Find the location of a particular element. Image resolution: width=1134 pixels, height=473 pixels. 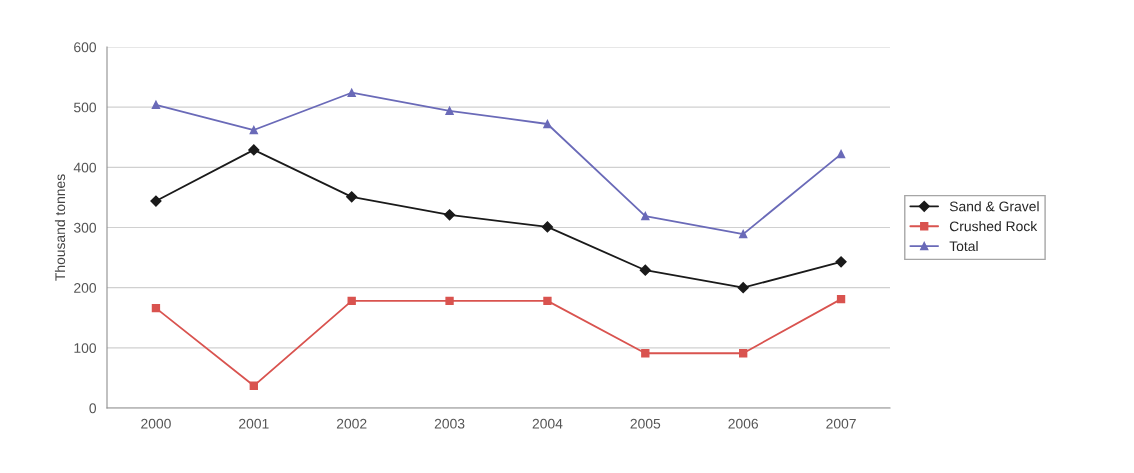

y-tick-label: 600 is located at coordinates (85, 47).